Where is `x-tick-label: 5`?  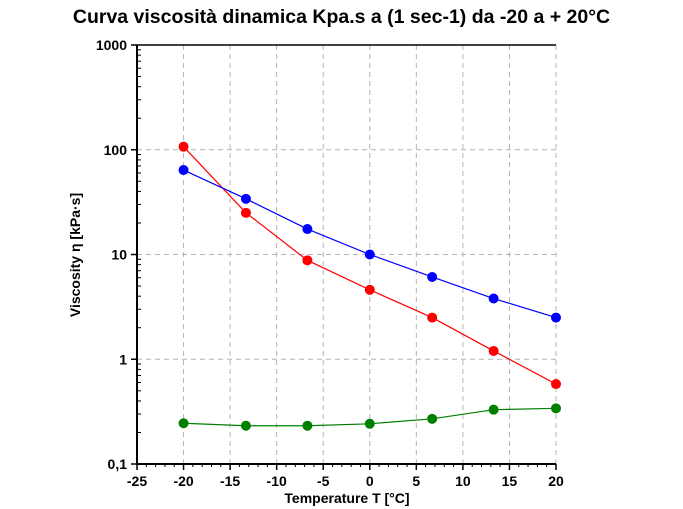 x-tick-label: 5 is located at coordinates (416, 481).